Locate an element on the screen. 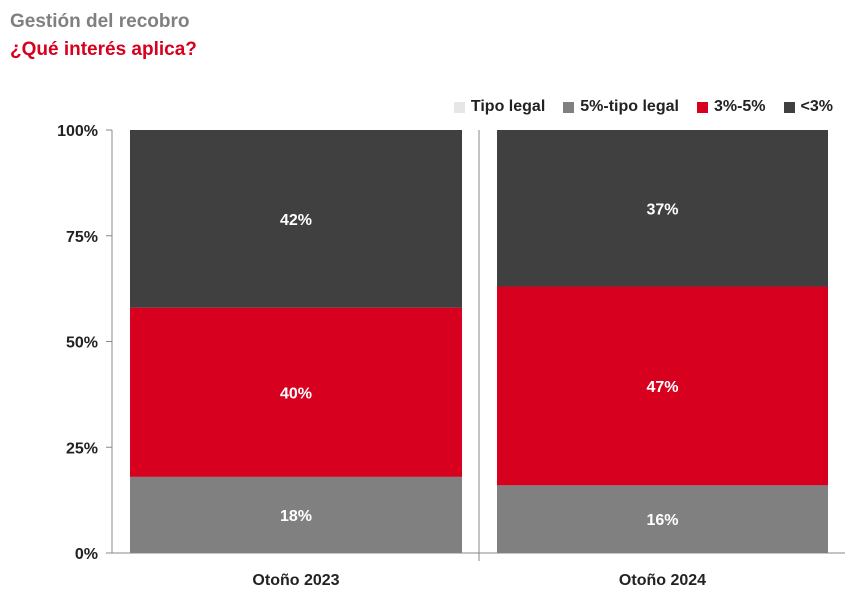  chart-legend: Tipo legal 5%-tipo legal 3%-5% <3% is located at coordinates (643, 107).